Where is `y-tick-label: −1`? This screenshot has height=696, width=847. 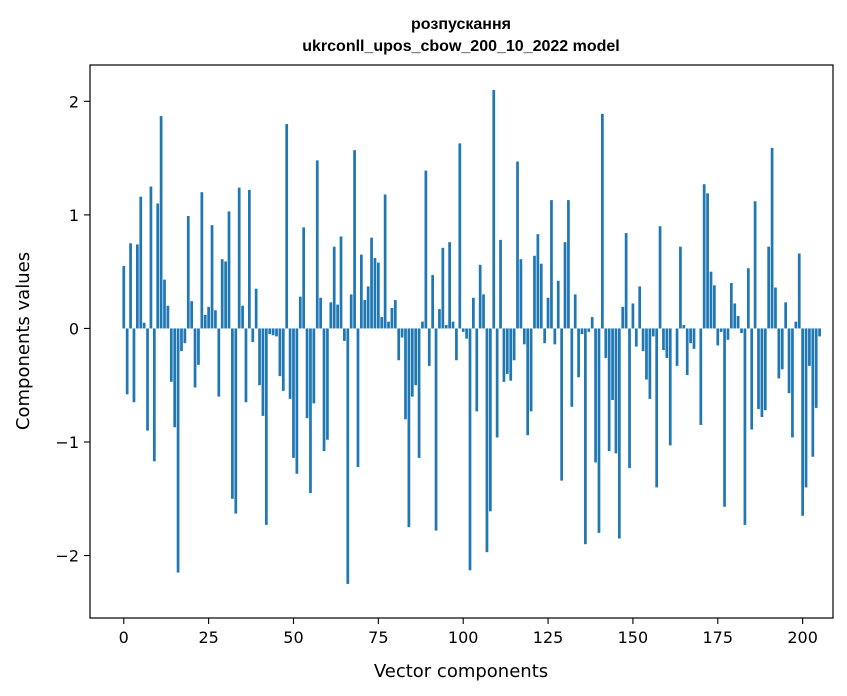
y-tick-label: −1 is located at coordinates (67, 442).